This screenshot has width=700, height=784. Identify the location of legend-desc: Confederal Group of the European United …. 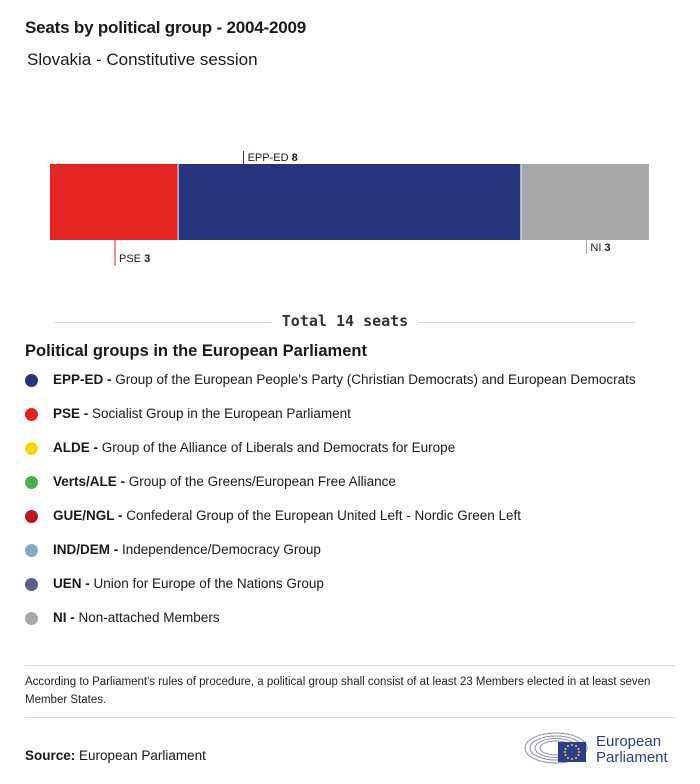
(323, 515).